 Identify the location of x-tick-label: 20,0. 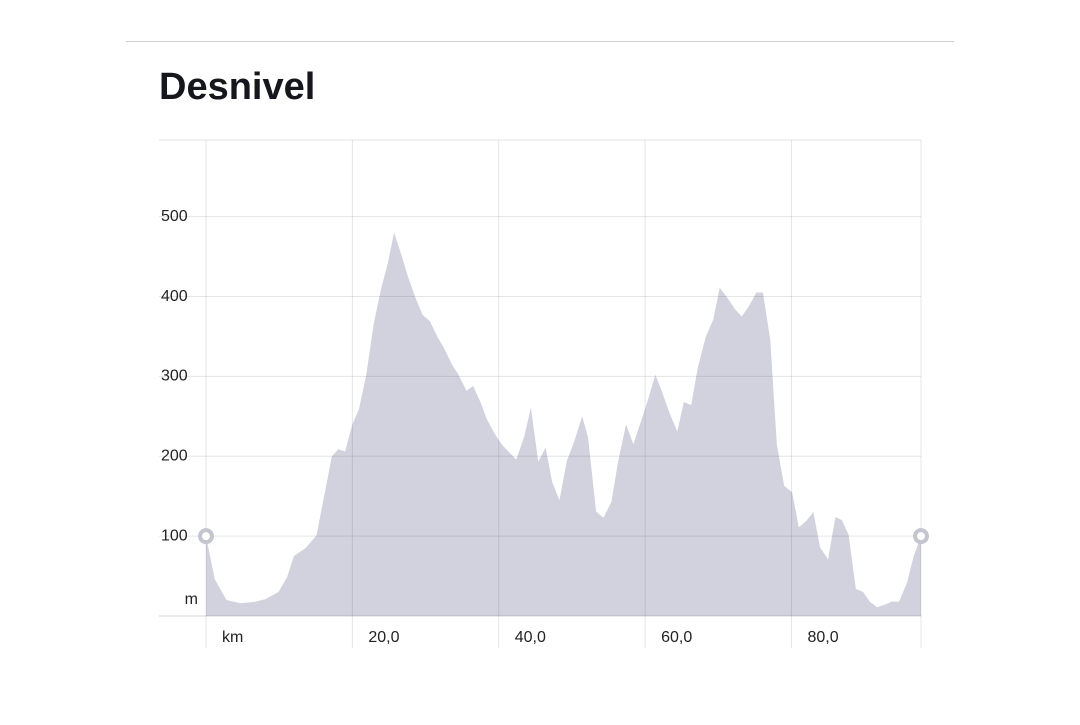
(383, 637).